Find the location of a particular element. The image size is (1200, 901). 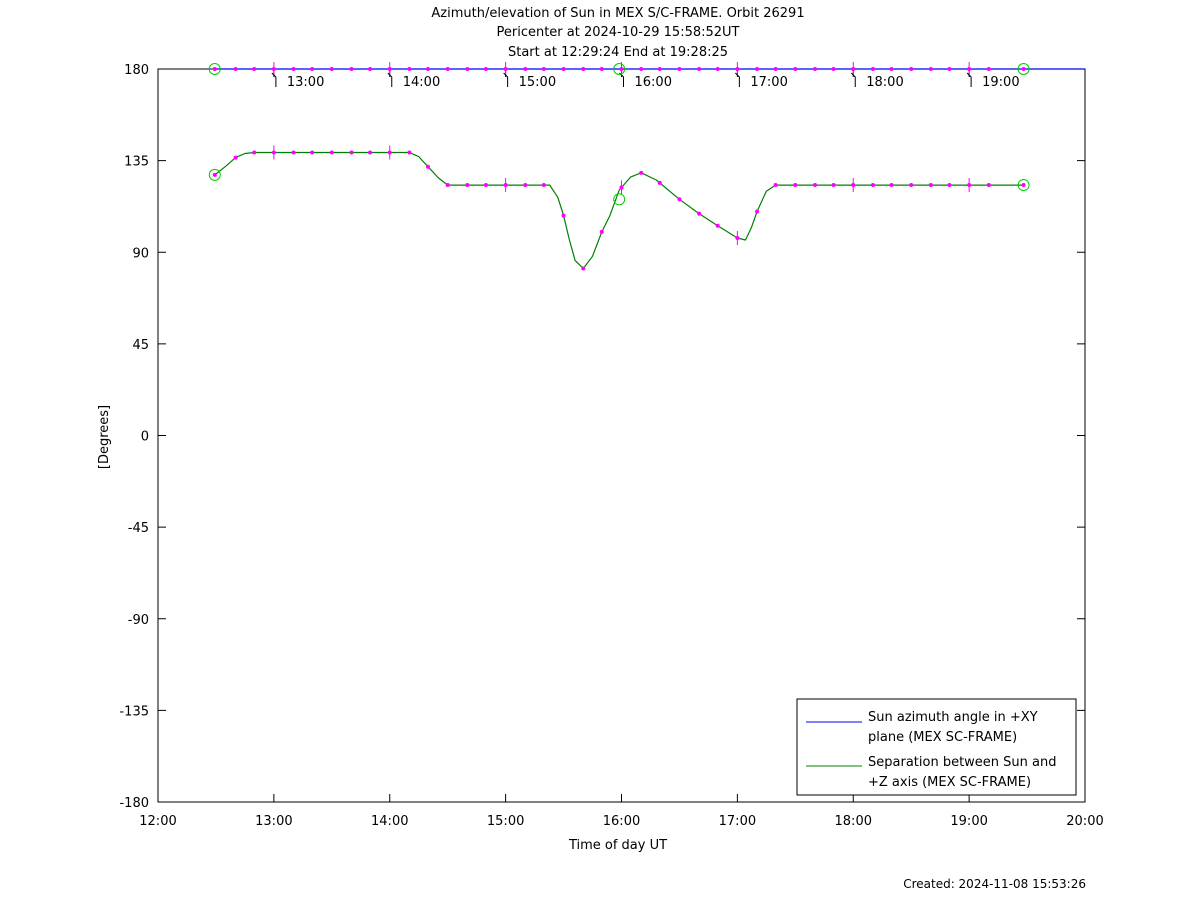

y-tick-label: -180 is located at coordinates (134, 803).